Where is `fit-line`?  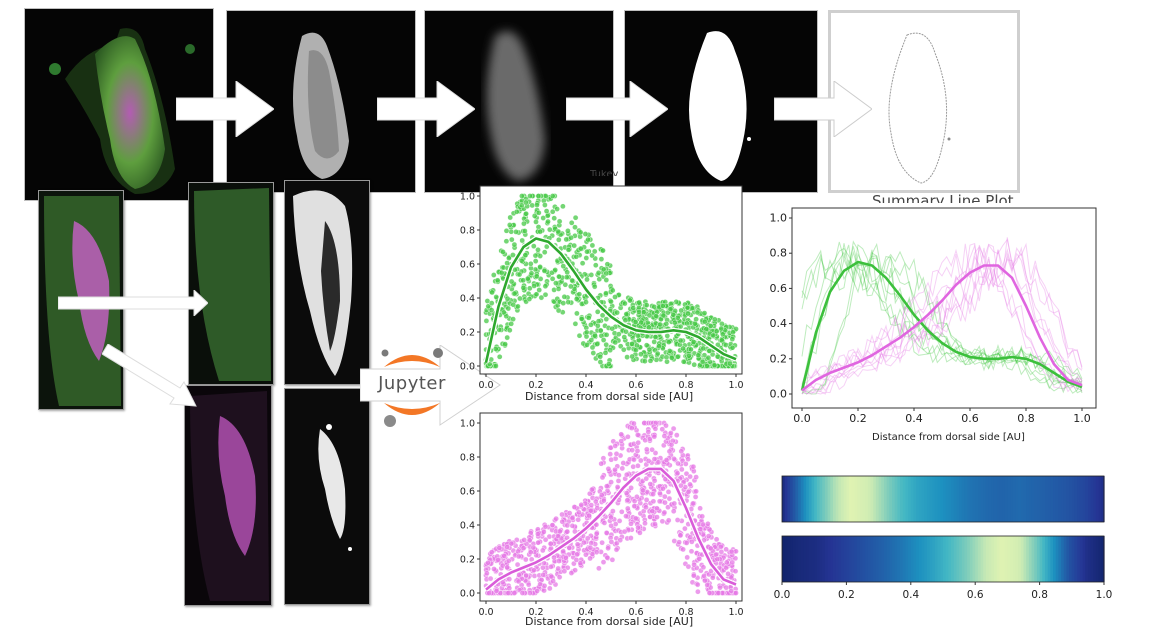 fit-line is located at coordinates (611, 529).